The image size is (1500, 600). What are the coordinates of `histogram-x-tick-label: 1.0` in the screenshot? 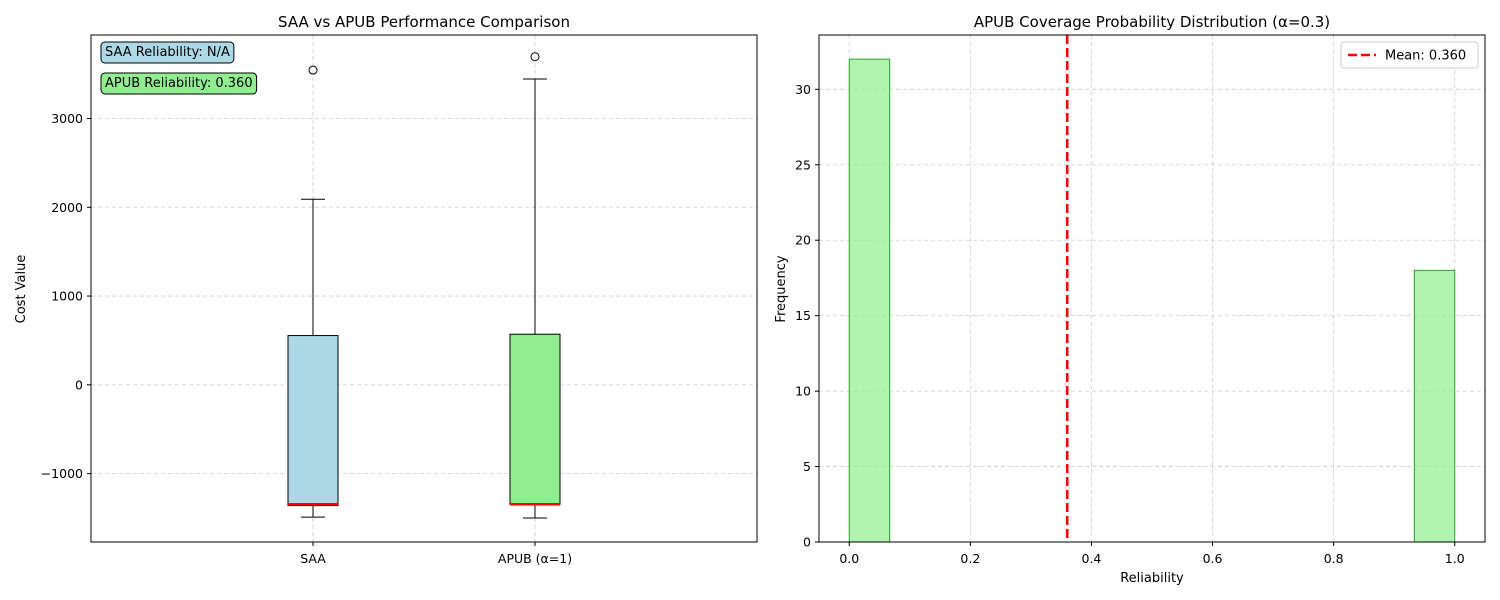 It's located at (1455, 558).